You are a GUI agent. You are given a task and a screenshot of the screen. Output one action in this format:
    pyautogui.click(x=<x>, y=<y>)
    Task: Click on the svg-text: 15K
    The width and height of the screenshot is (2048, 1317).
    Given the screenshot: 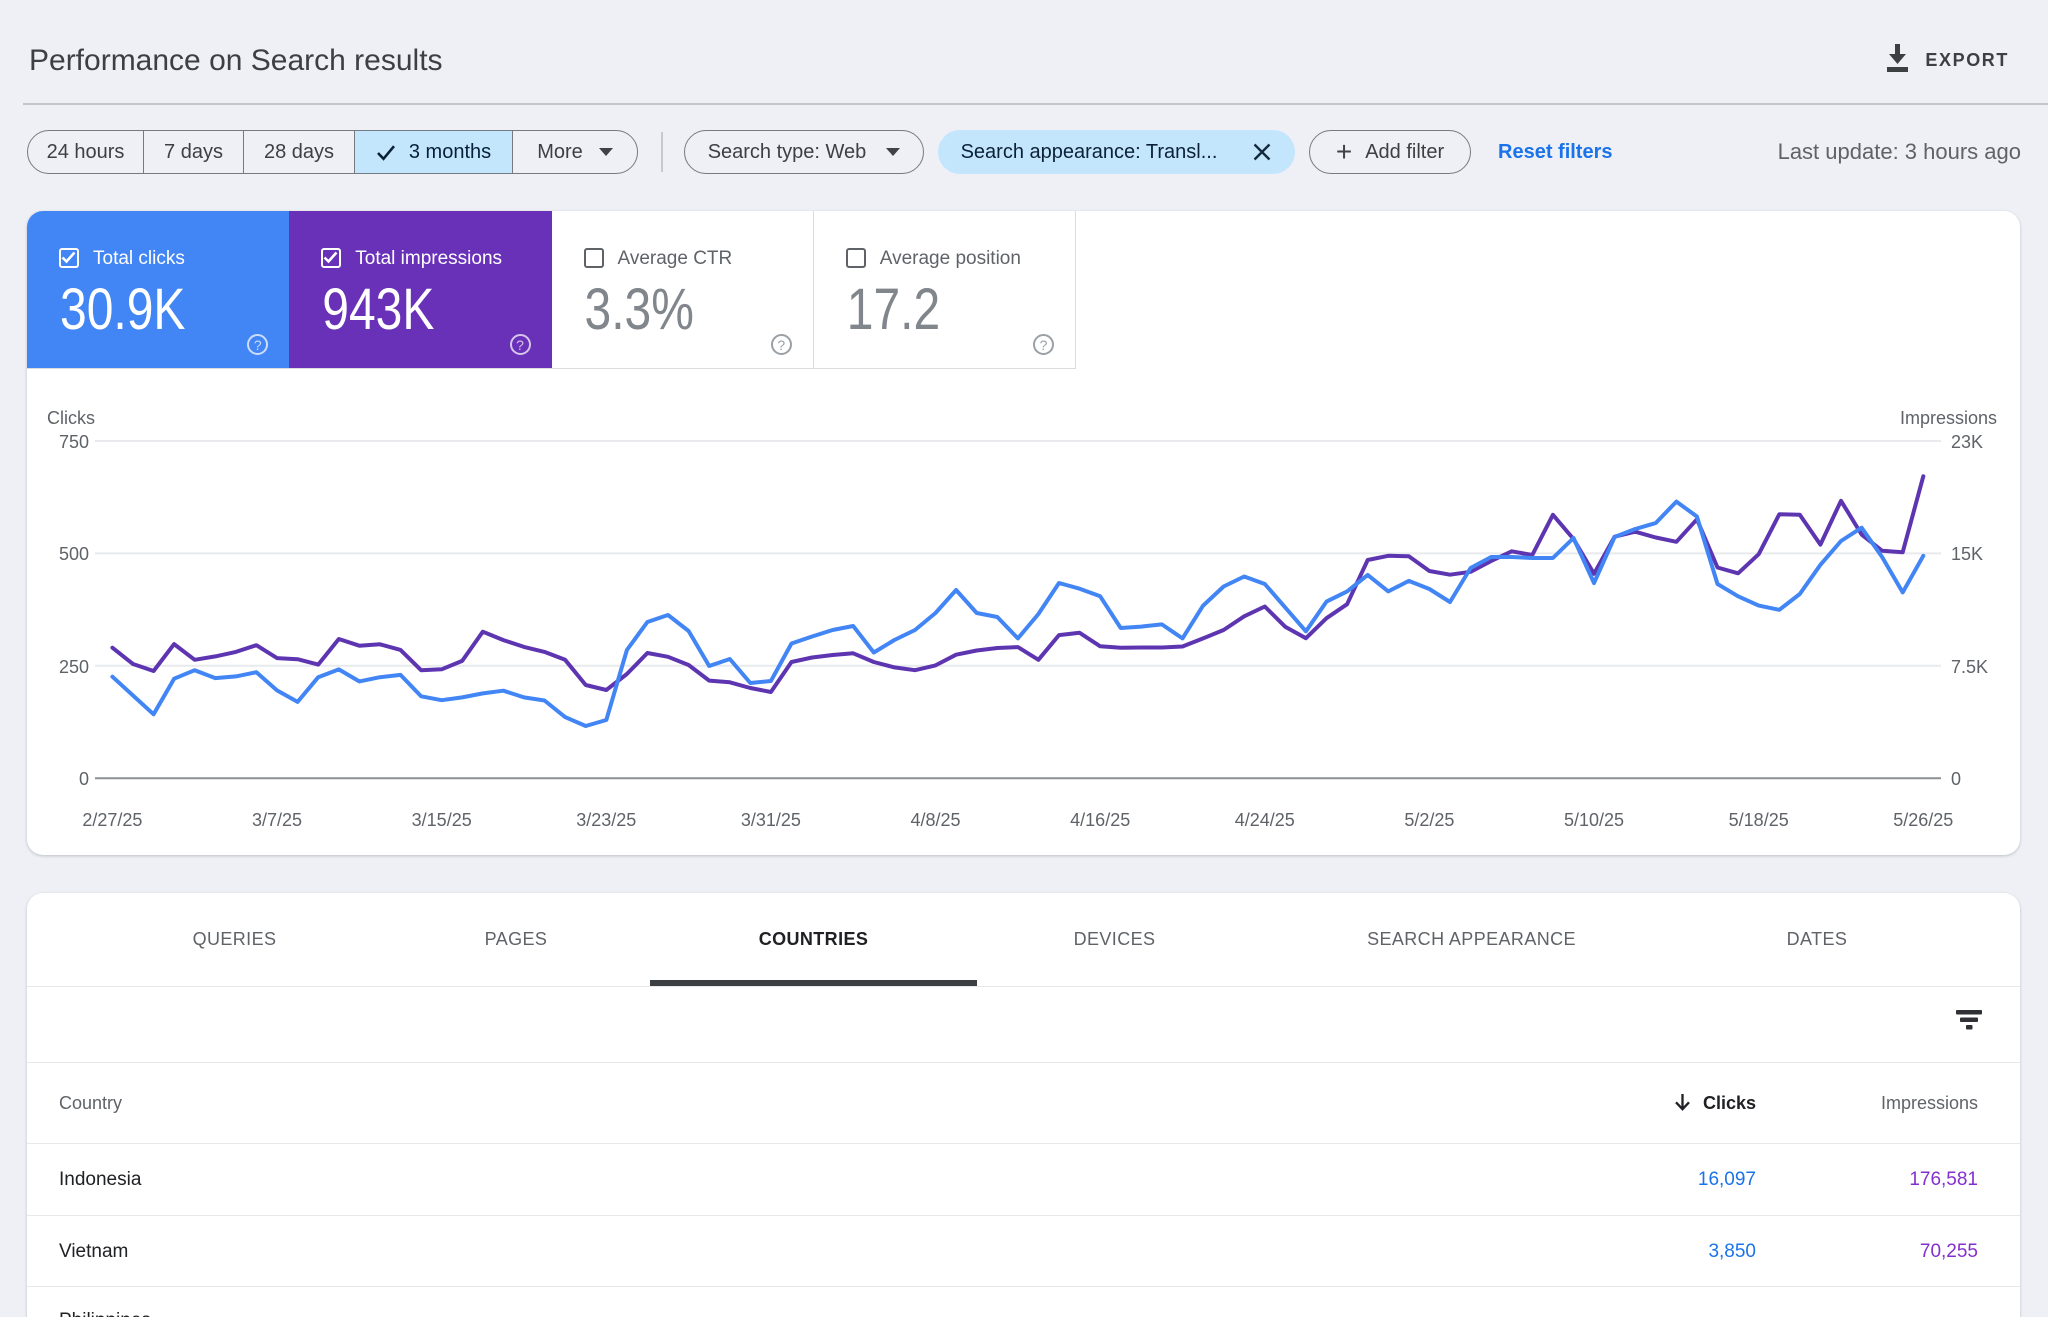 What is the action you would take?
    pyautogui.click(x=1967, y=554)
    